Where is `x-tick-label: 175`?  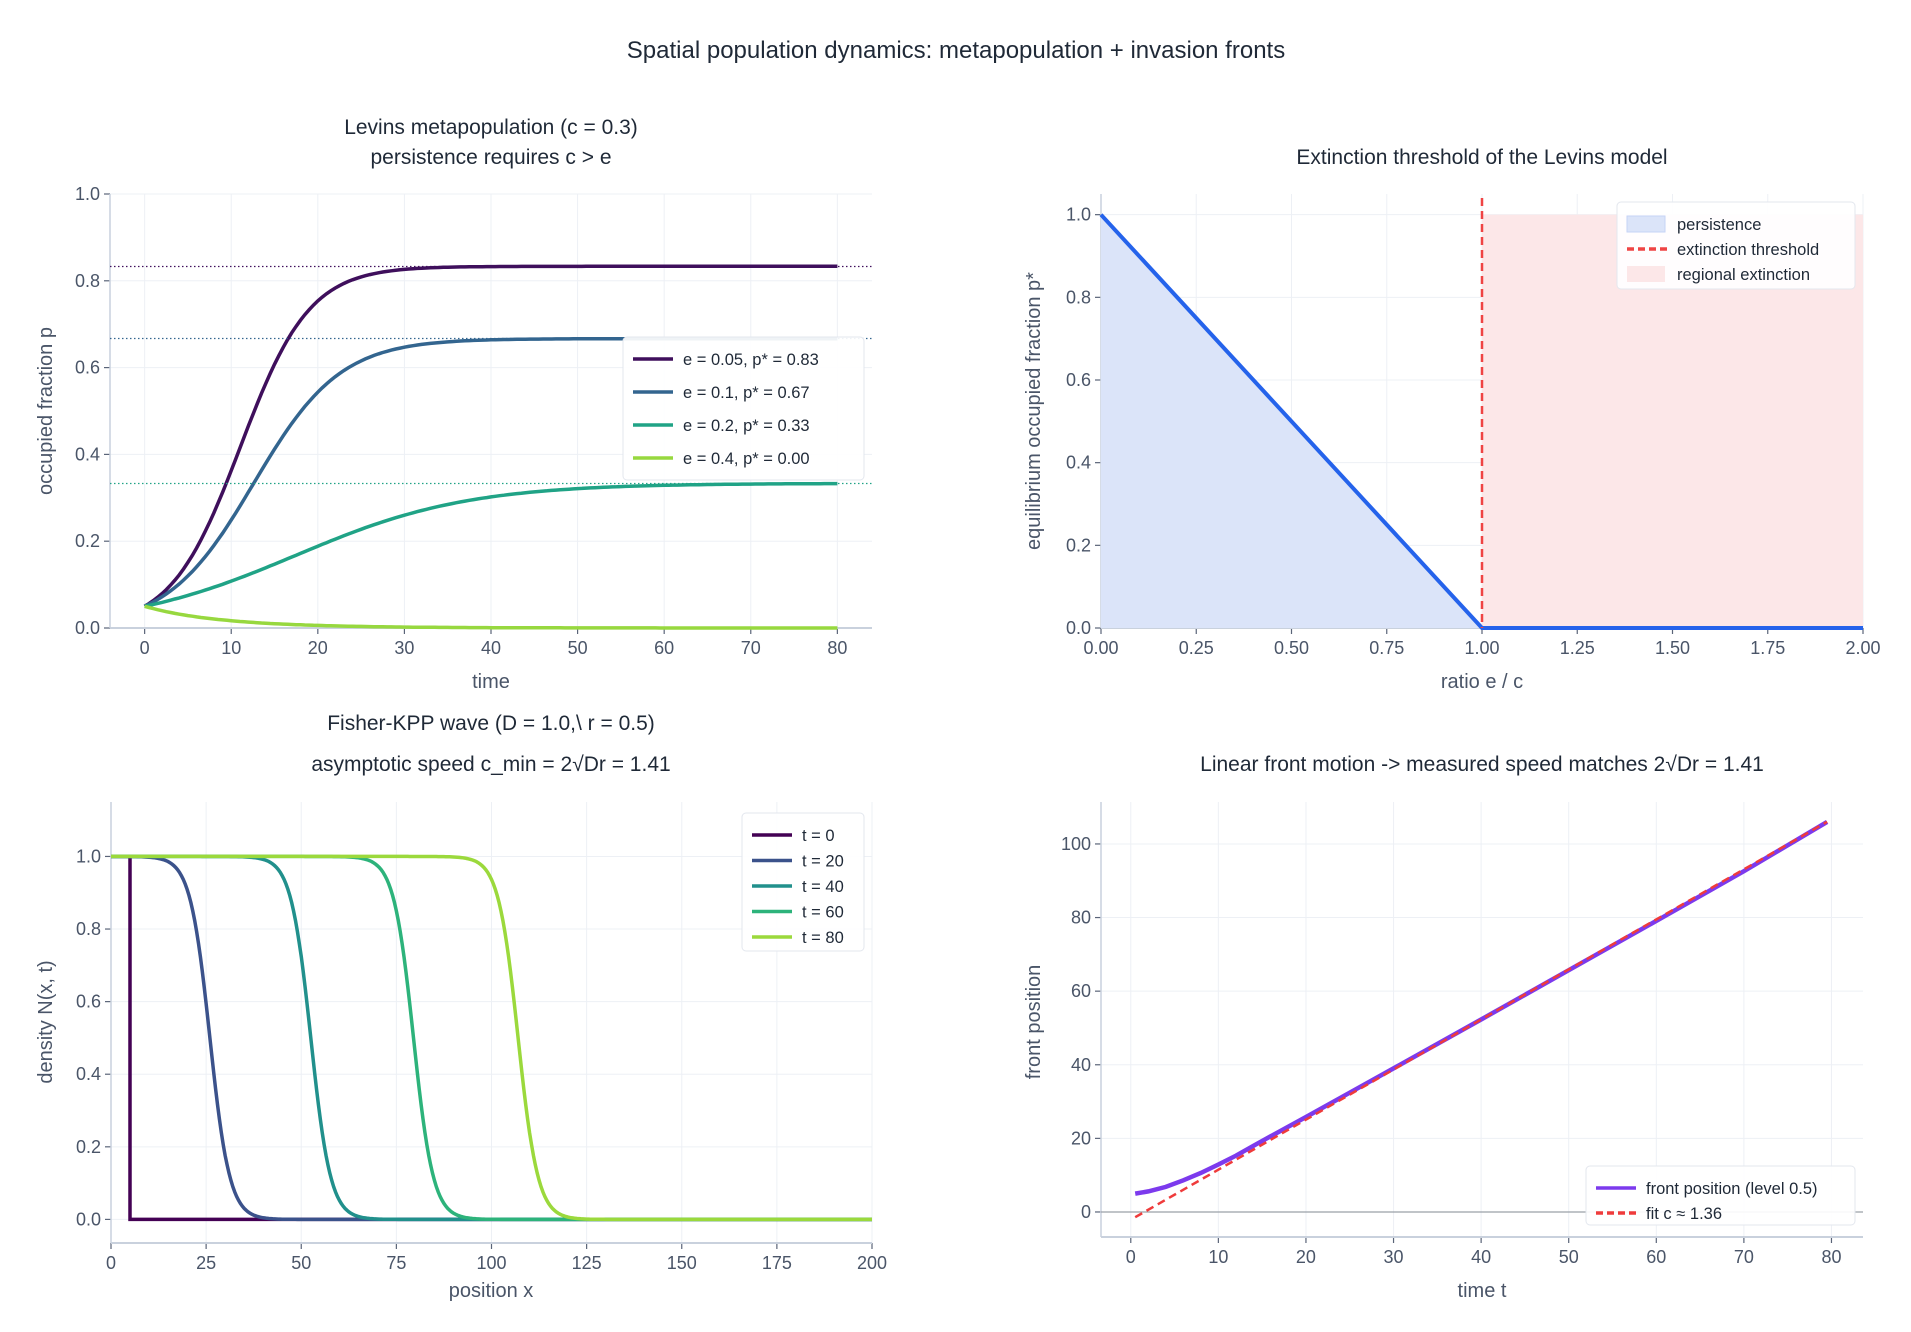
x-tick-label: 175 is located at coordinates (777, 1263).